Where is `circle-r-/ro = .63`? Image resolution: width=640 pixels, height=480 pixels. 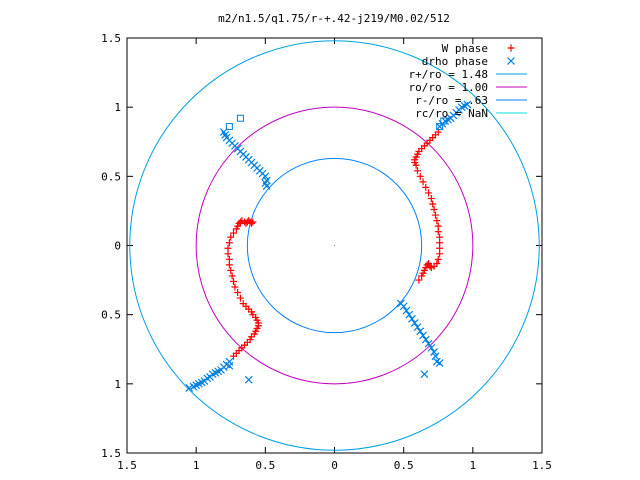
circle-r-/ro = .63 is located at coordinates (334, 245).